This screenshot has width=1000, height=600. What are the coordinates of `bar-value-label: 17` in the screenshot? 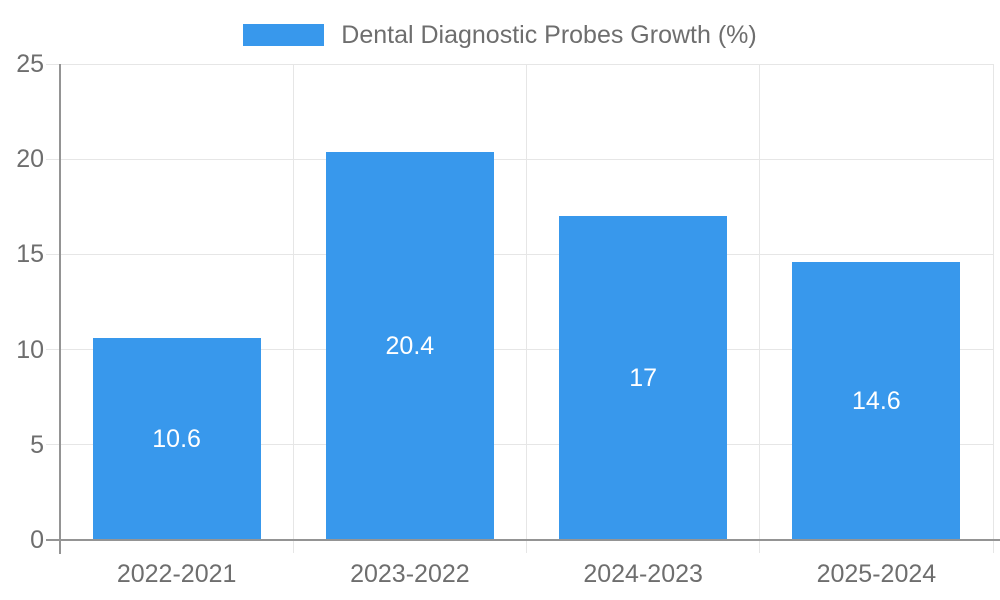 It's located at (643, 378).